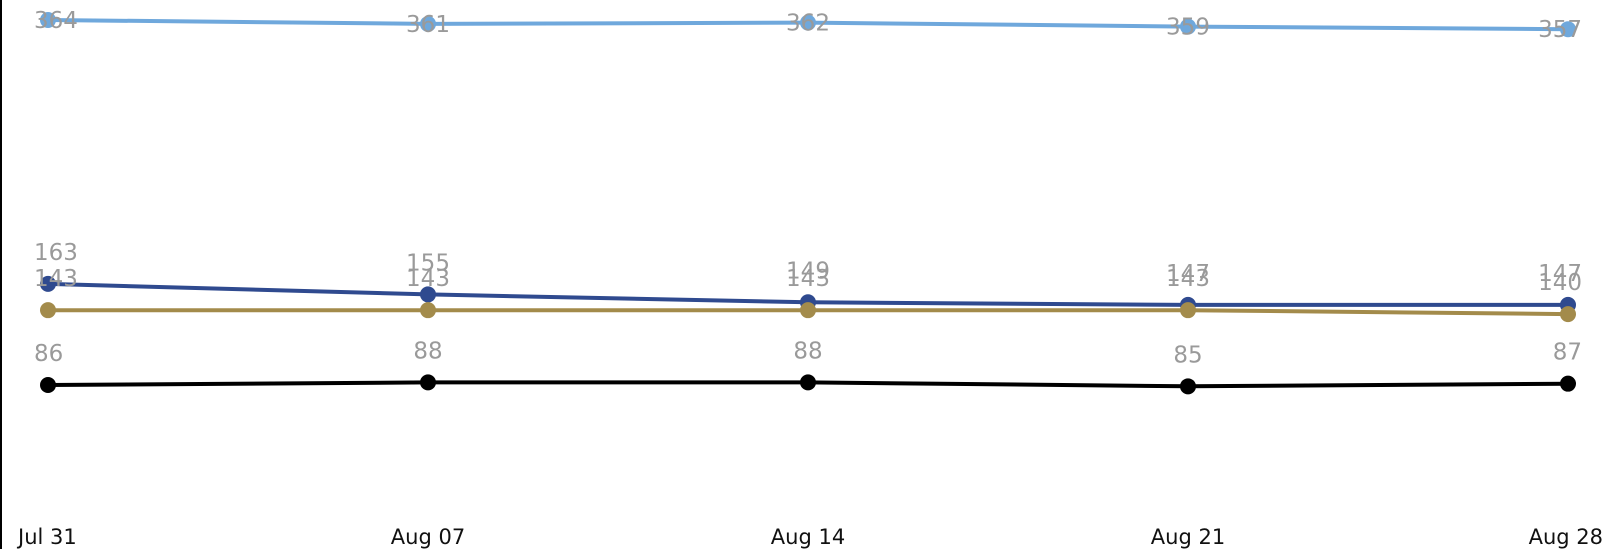 Image resolution: width=1605 pixels, height=549 pixels. Describe the element at coordinates (428, 279) in the screenshot. I see `series-2-data-label-1: 143` at that location.